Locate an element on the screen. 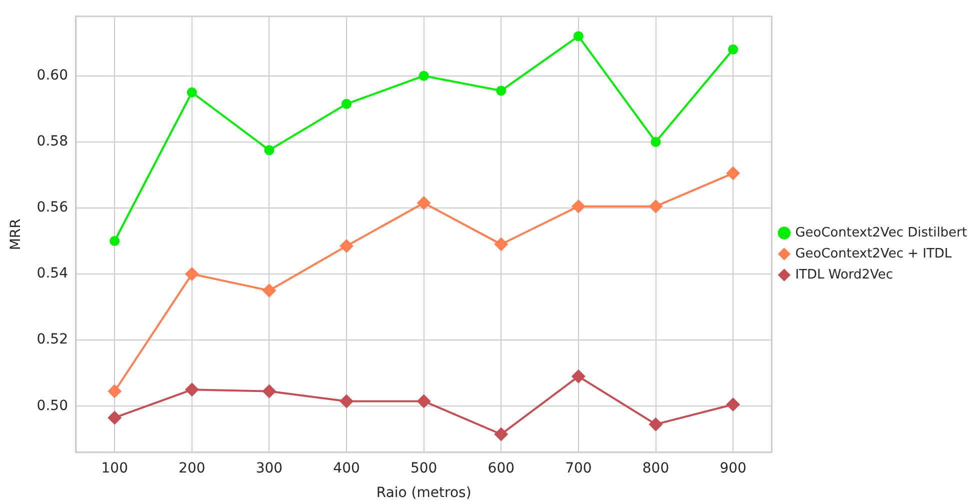 This screenshot has width=979, height=504. y-tick-label: 0.56 is located at coordinates (52, 208).